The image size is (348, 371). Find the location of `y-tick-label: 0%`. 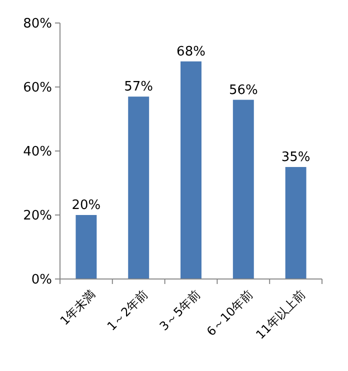

y-tick-label: 0% is located at coordinates (41, 280).